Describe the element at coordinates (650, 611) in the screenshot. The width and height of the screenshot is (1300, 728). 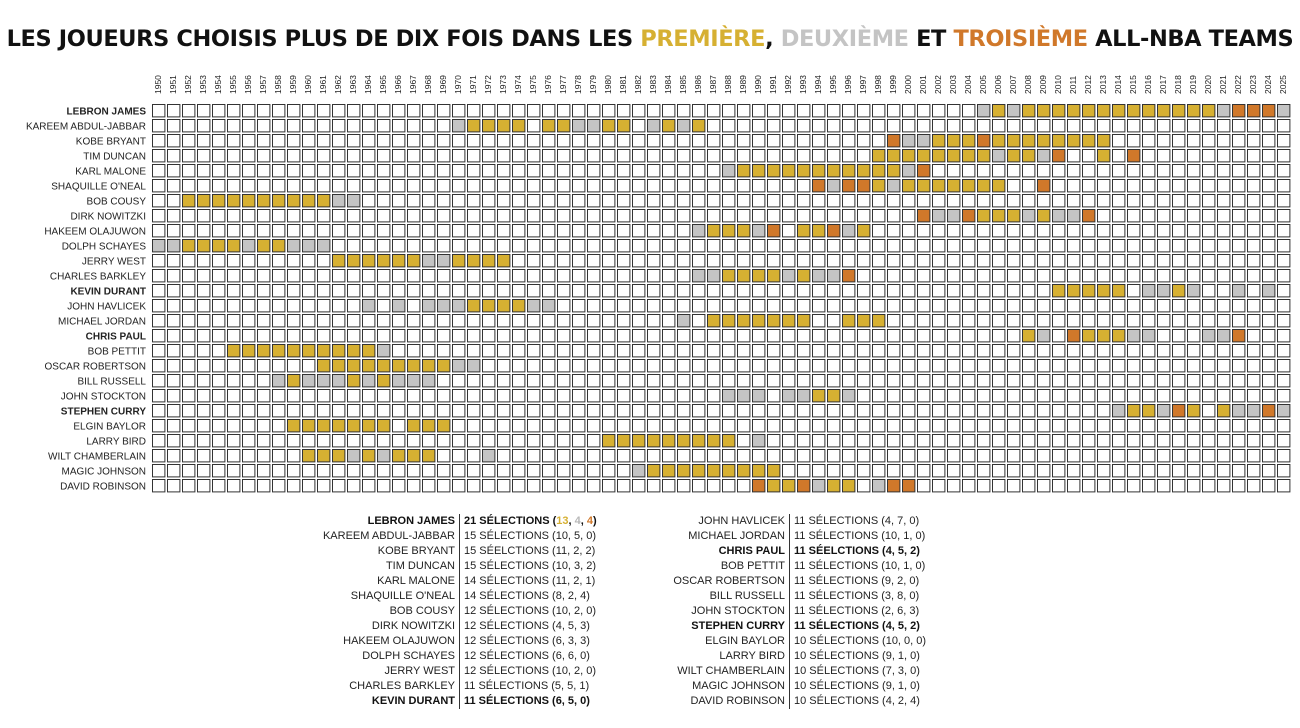
I see `summary-row: BOB COUSY 12 SÉLECTIONS (10, 2, 0)` at that location.